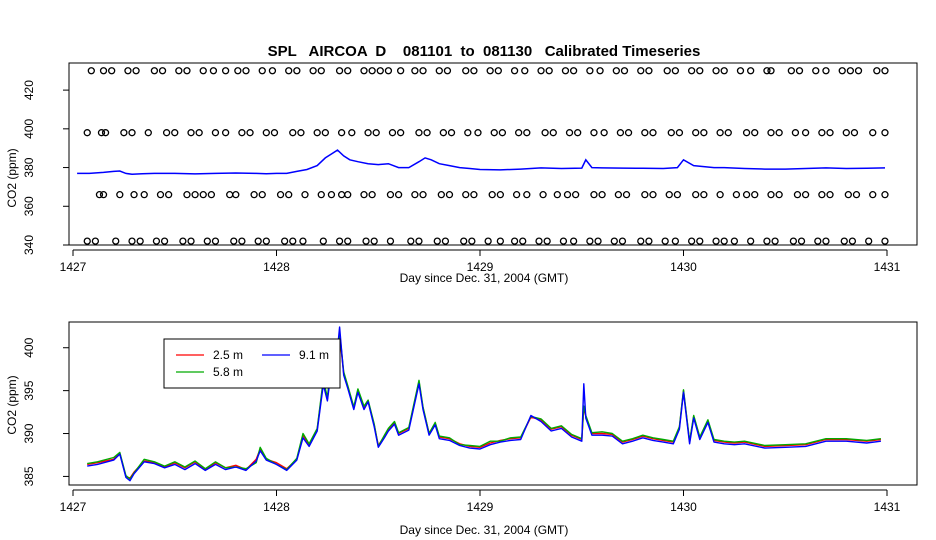 This screenshot has width=936, height=540. What do you see at coordinates (73, 507) in the screenshot?
I see `bottom-x-tick-label: 1427` at bounding box center [73, 507].